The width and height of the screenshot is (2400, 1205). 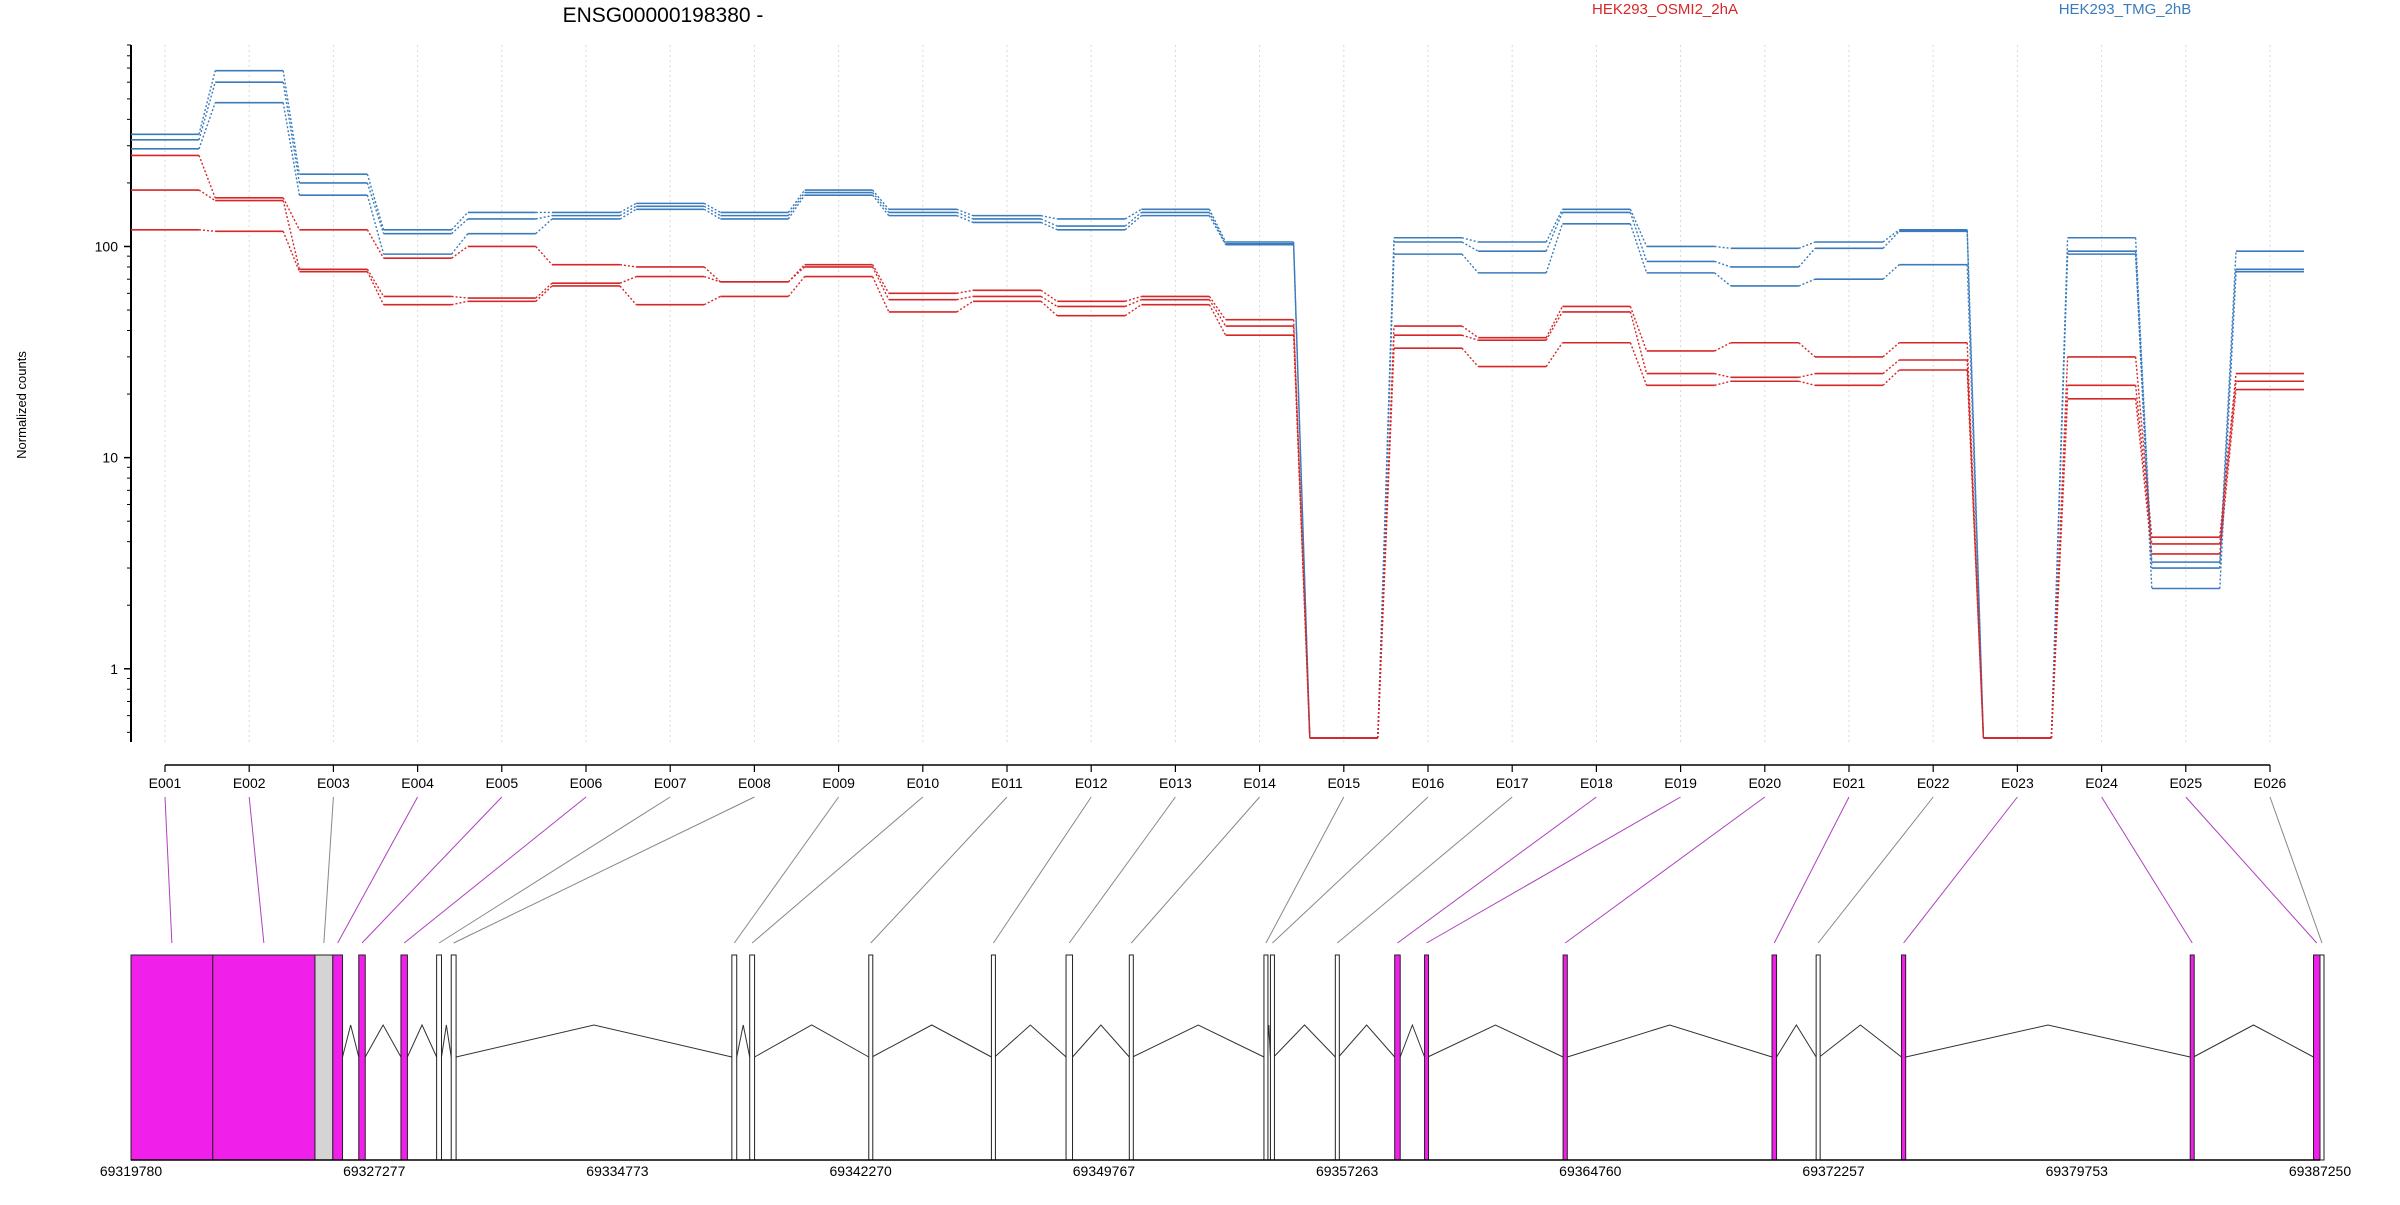 What do you see at coordinates (417, 783) in the screenshot?
I see `x-tick-label: E004` at bounding box center [417, 783].